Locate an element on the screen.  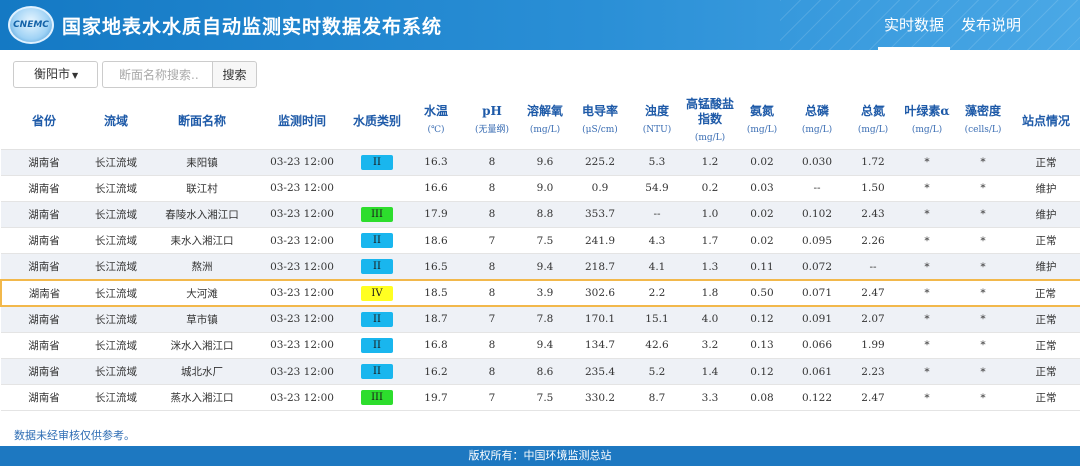
header-decoration is located at coordinates (930, 25).